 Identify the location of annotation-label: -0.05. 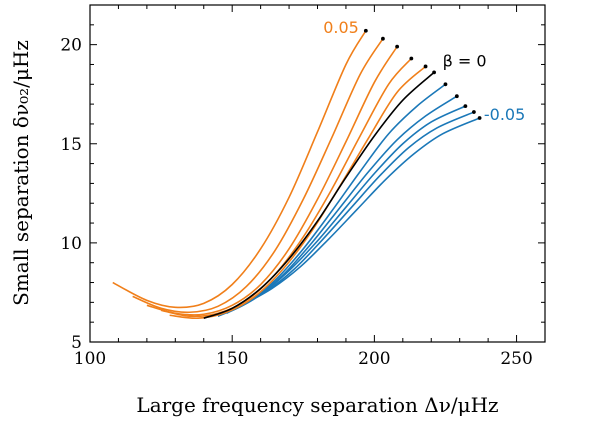
(504, 114).